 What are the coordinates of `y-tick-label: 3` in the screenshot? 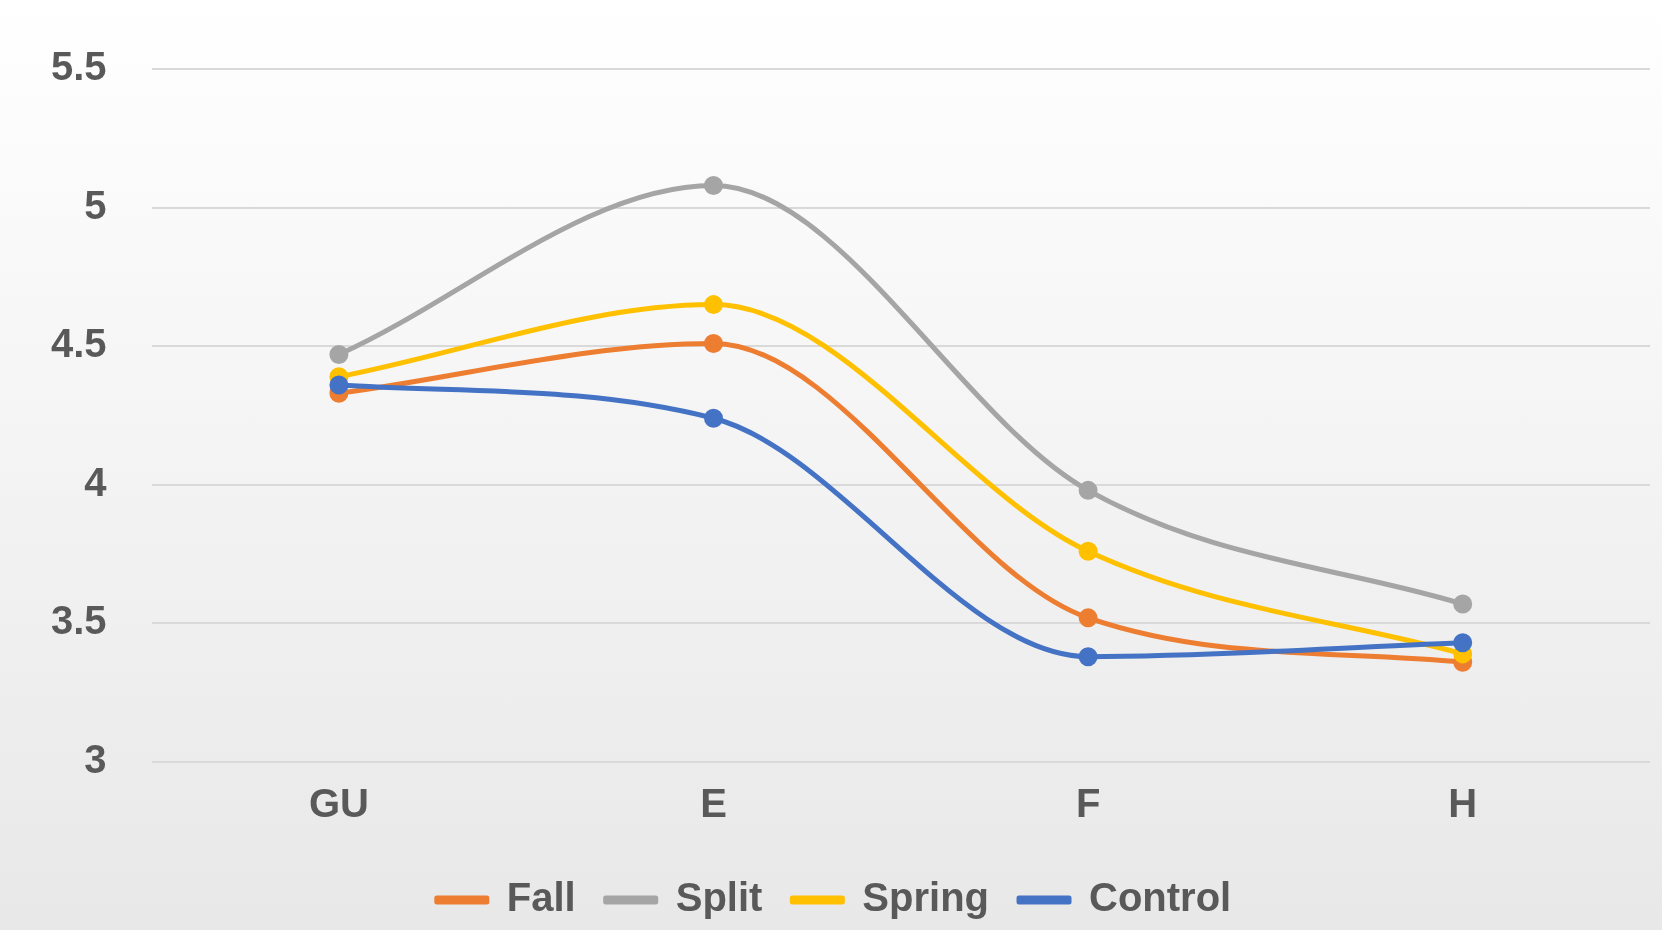 It's located at (95, 759).